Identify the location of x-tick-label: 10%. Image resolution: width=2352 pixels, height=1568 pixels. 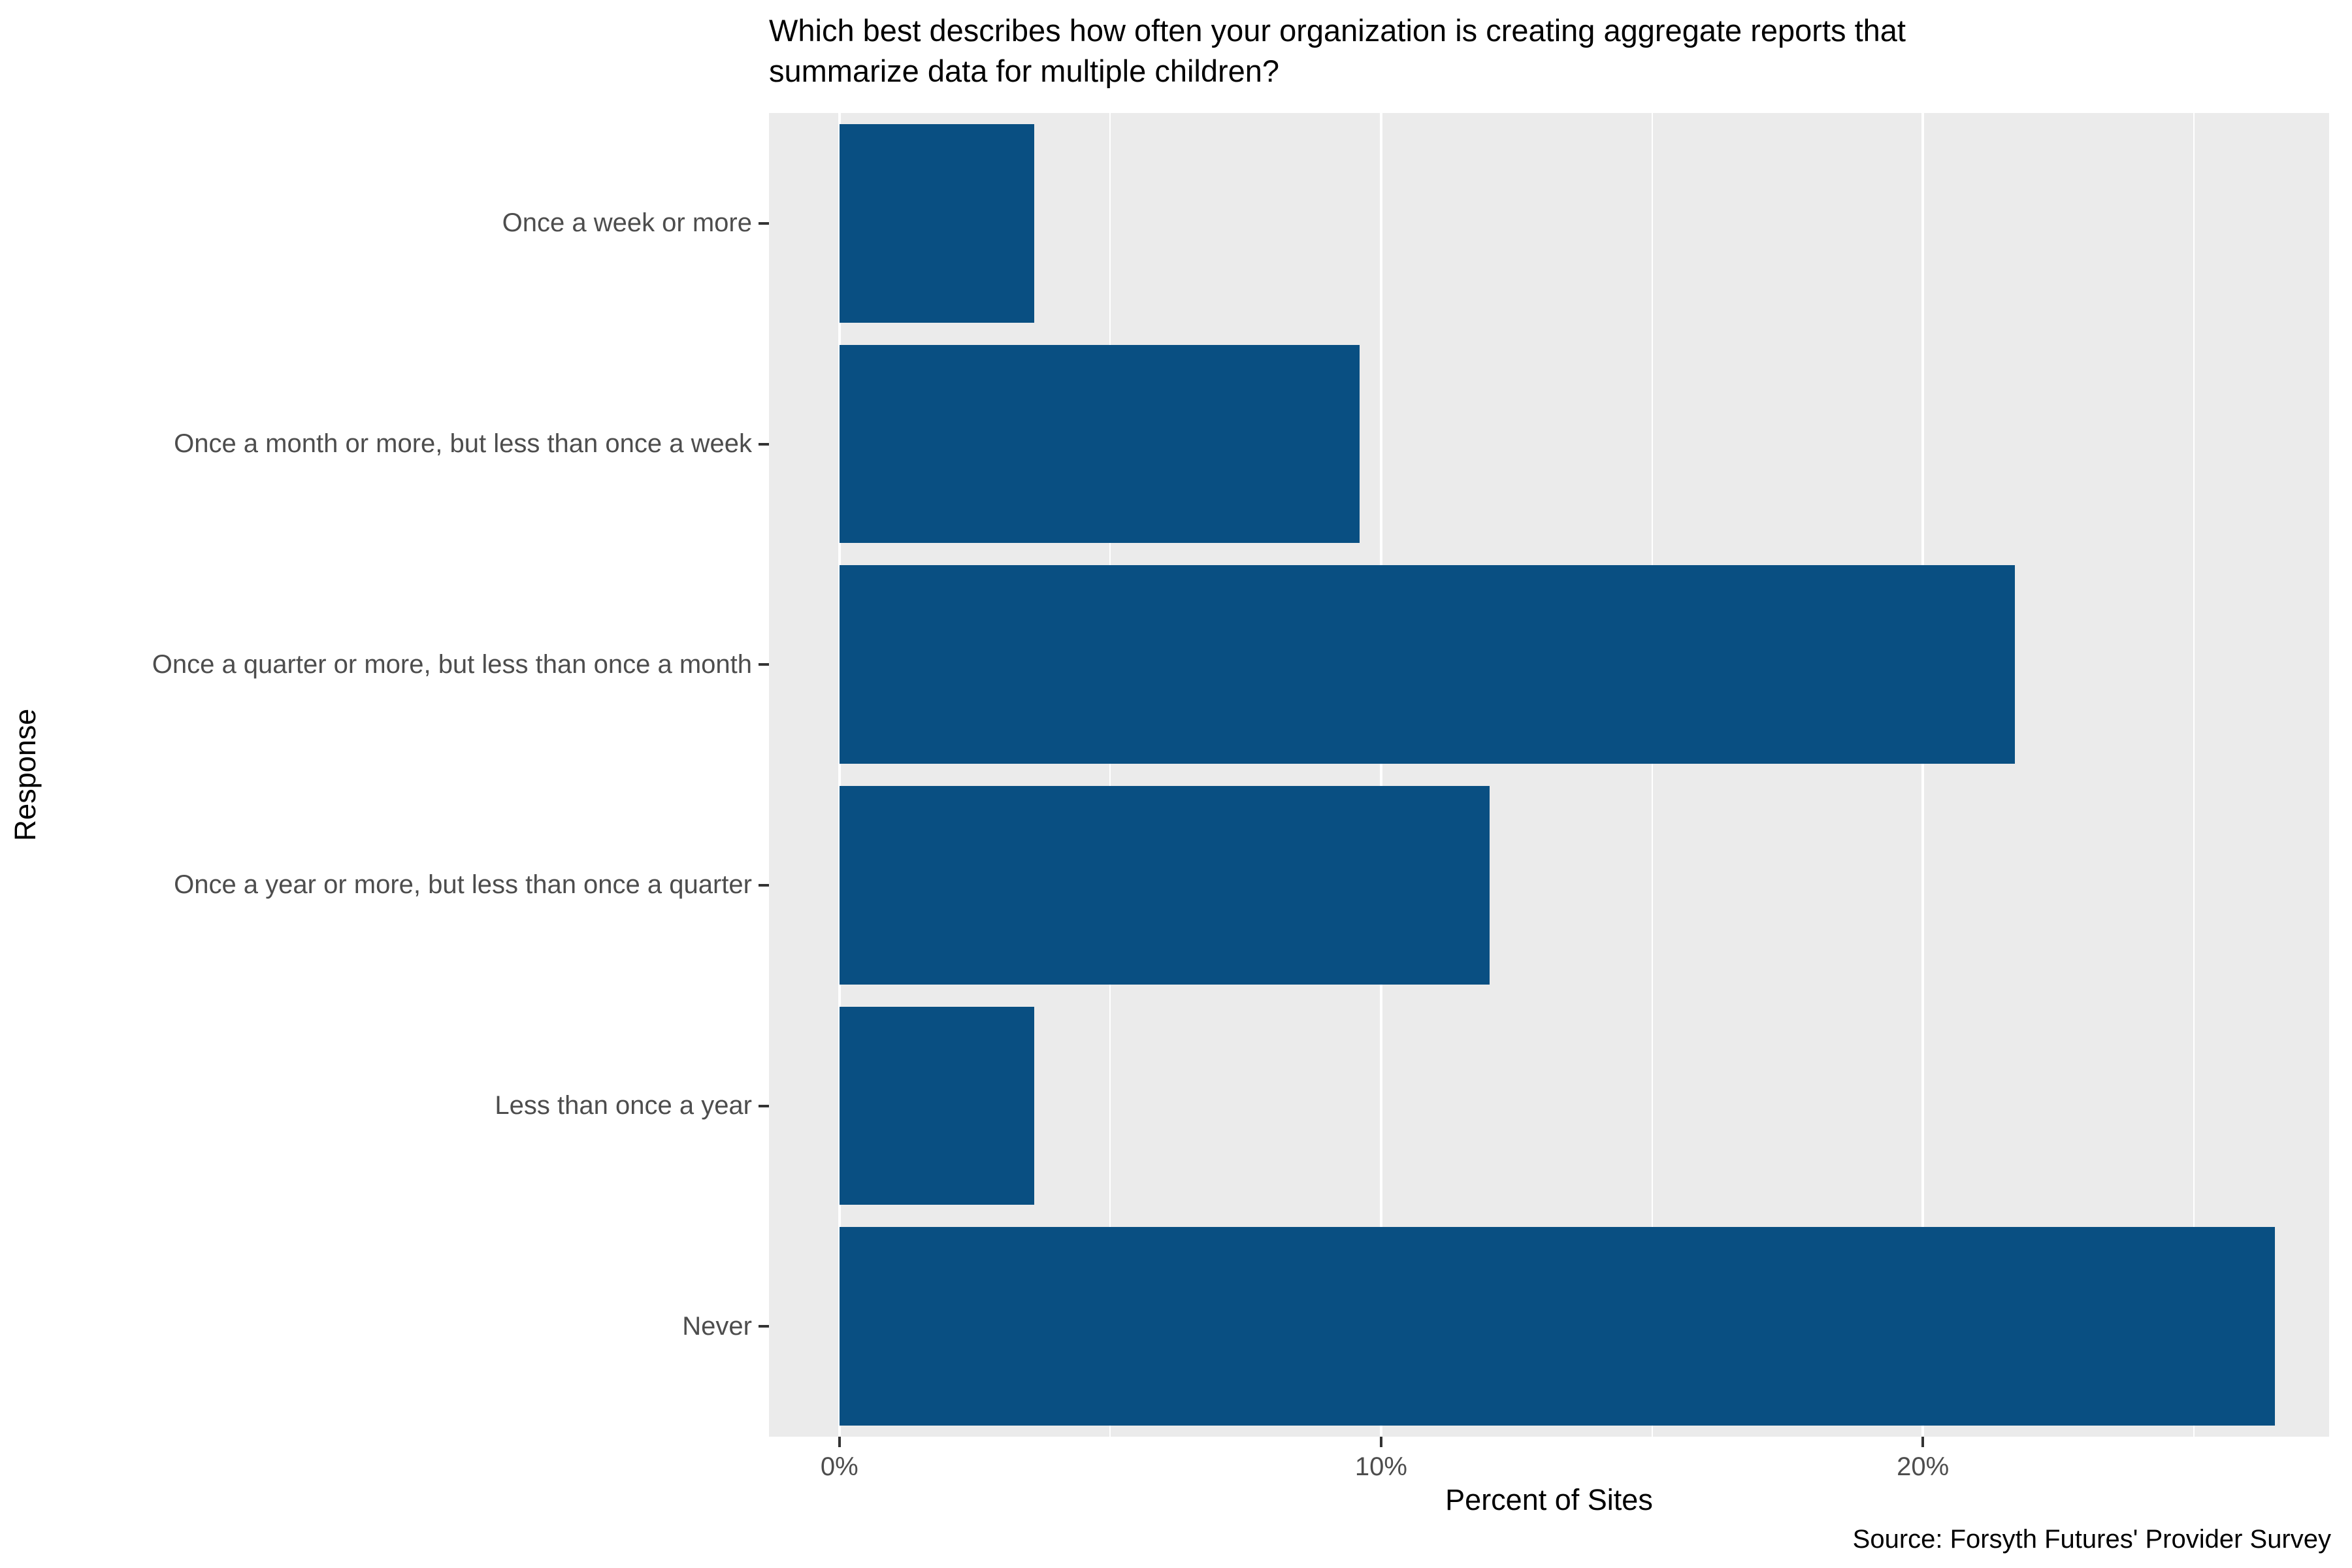
(1380, 1466).